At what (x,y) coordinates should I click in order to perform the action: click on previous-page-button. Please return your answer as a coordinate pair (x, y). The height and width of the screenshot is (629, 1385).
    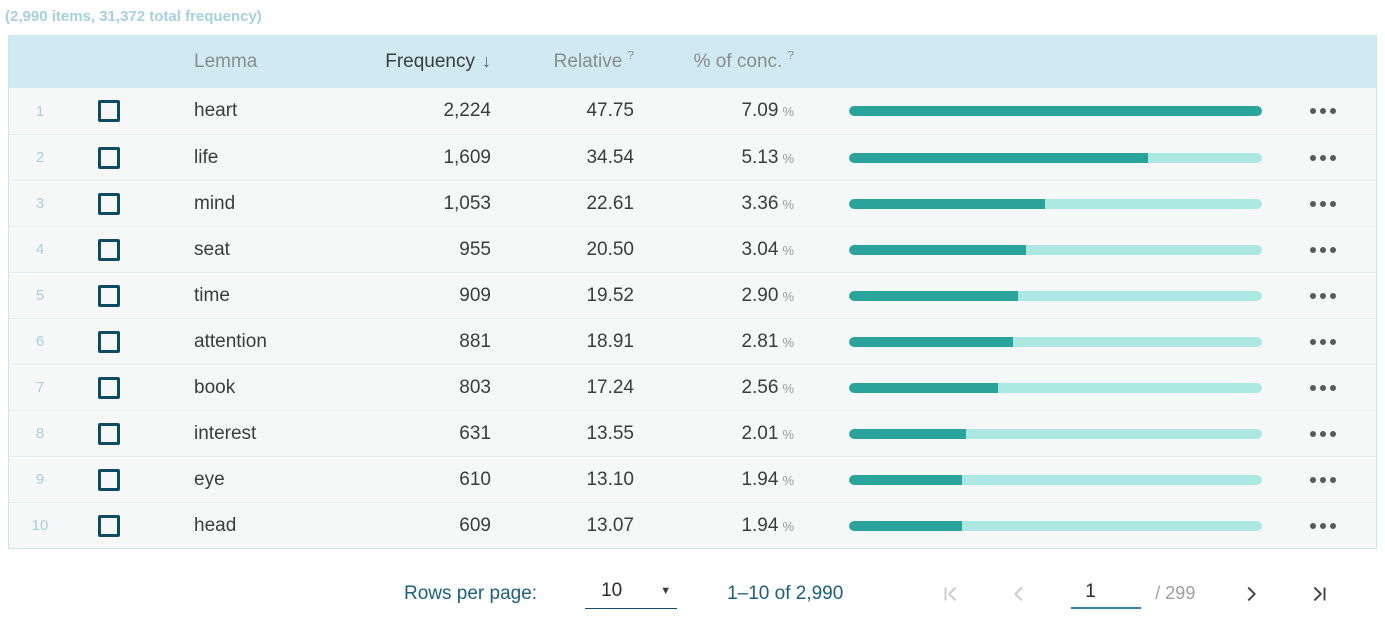
    Looking at the image, I should click on (1019, 594).